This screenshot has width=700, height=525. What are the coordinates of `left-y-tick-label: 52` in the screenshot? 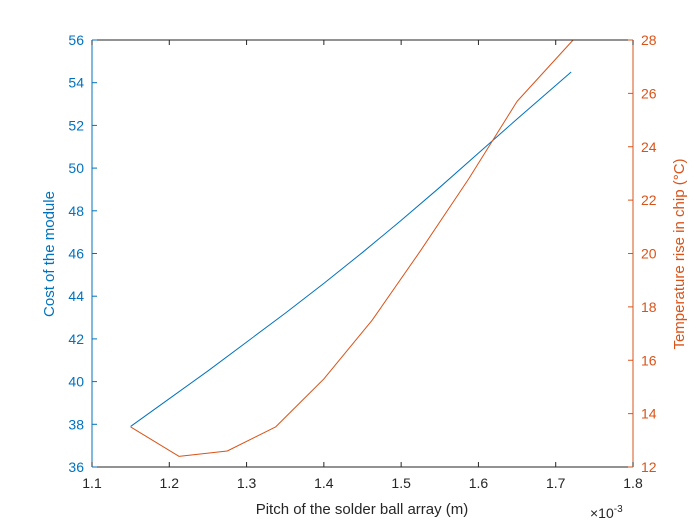 It's located at (76, 125).